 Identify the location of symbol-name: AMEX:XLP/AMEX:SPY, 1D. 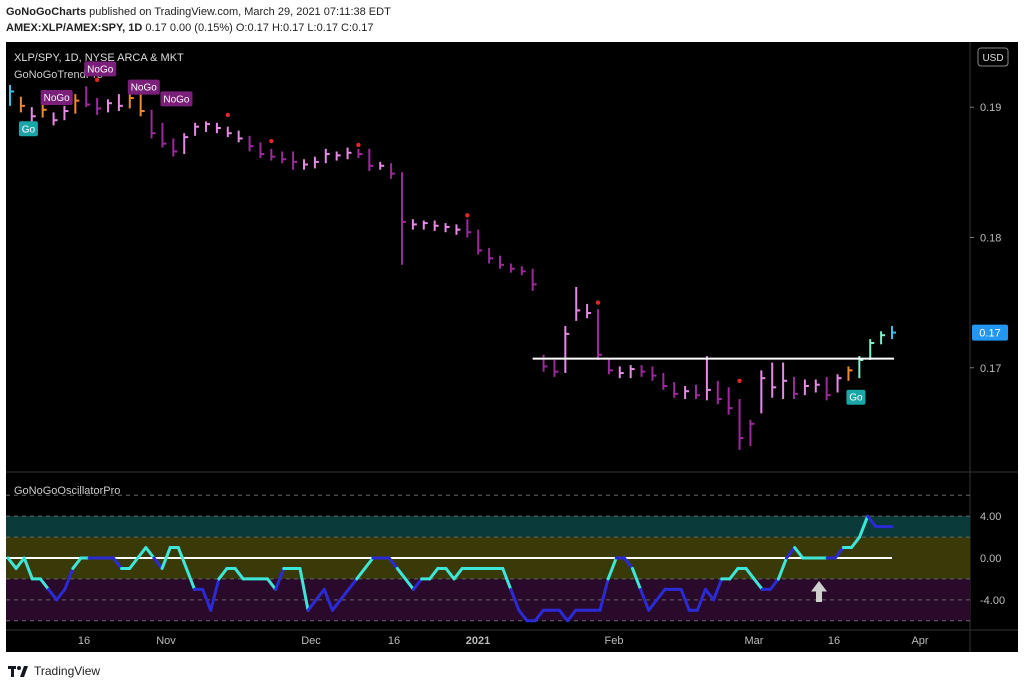
(74, 28).